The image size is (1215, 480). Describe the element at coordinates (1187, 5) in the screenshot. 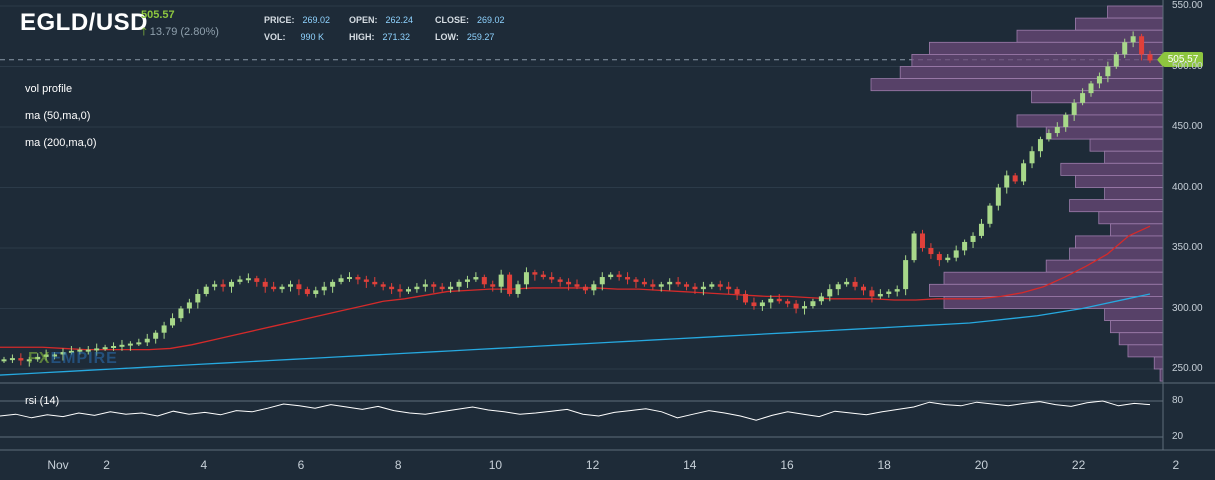

I see `y-tick-label: 550.00` at that location.